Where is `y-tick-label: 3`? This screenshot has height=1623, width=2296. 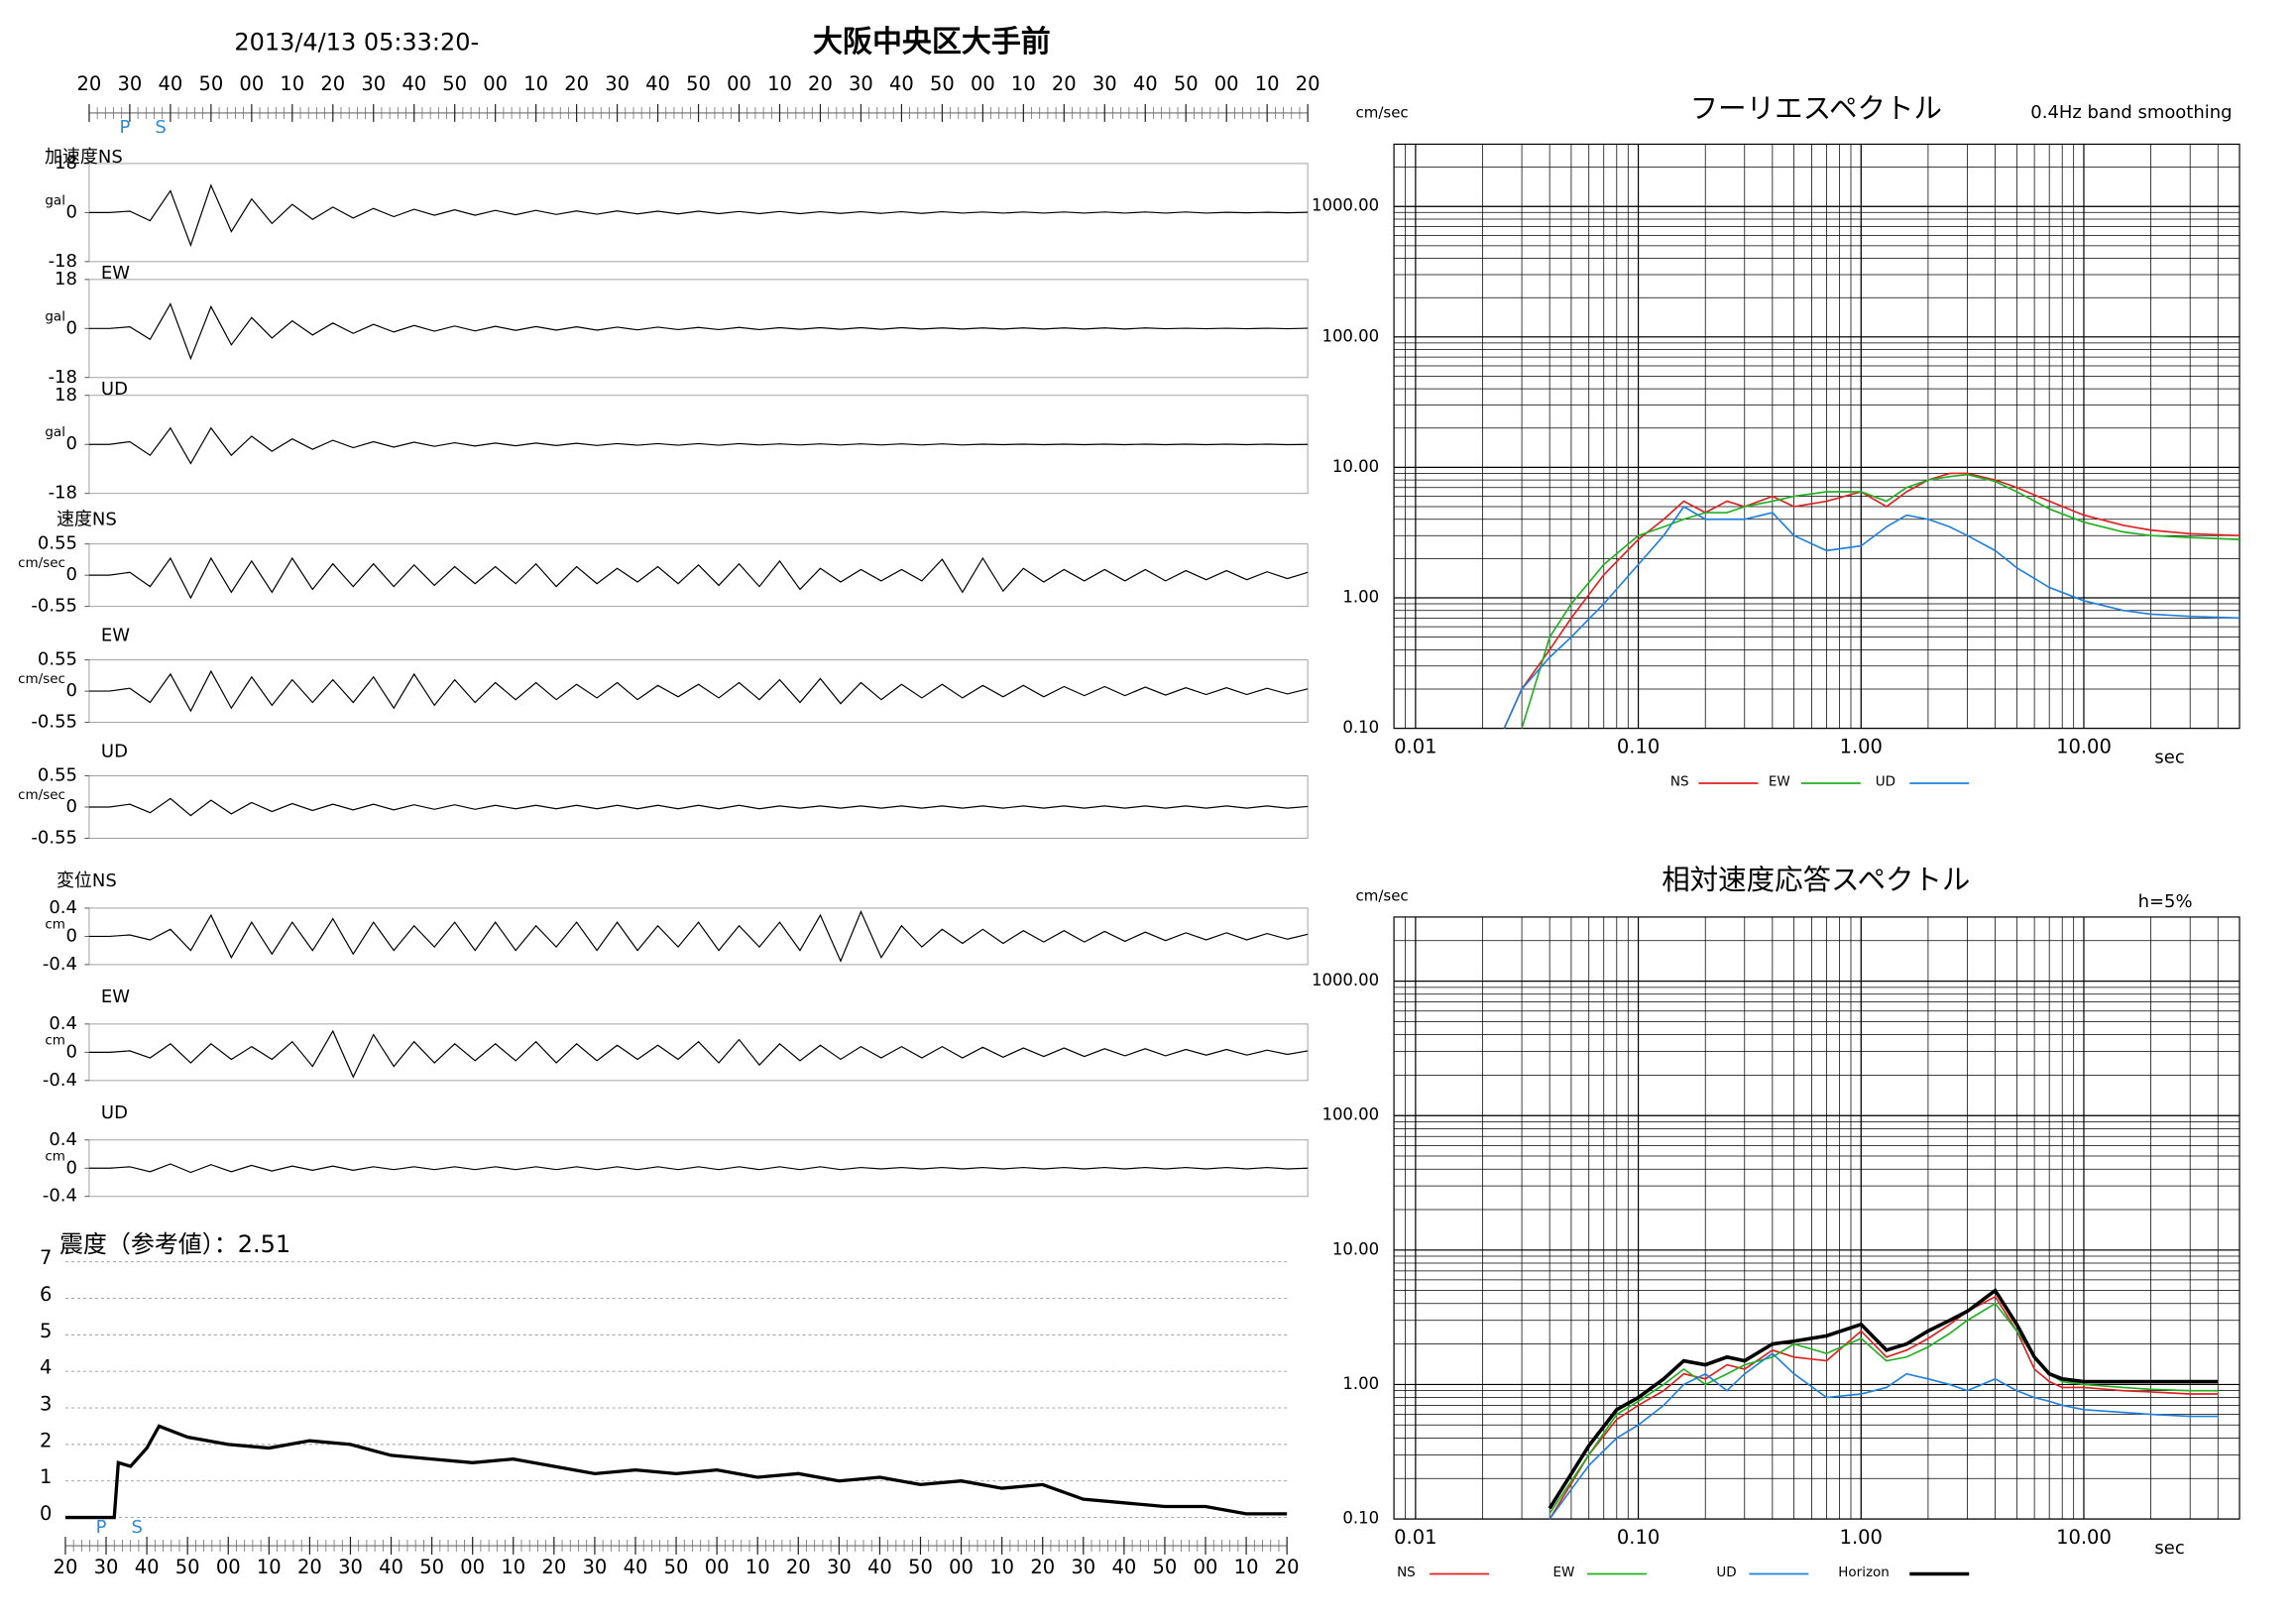 y-tick-label: 3 is located at coordinates (46, 1404).